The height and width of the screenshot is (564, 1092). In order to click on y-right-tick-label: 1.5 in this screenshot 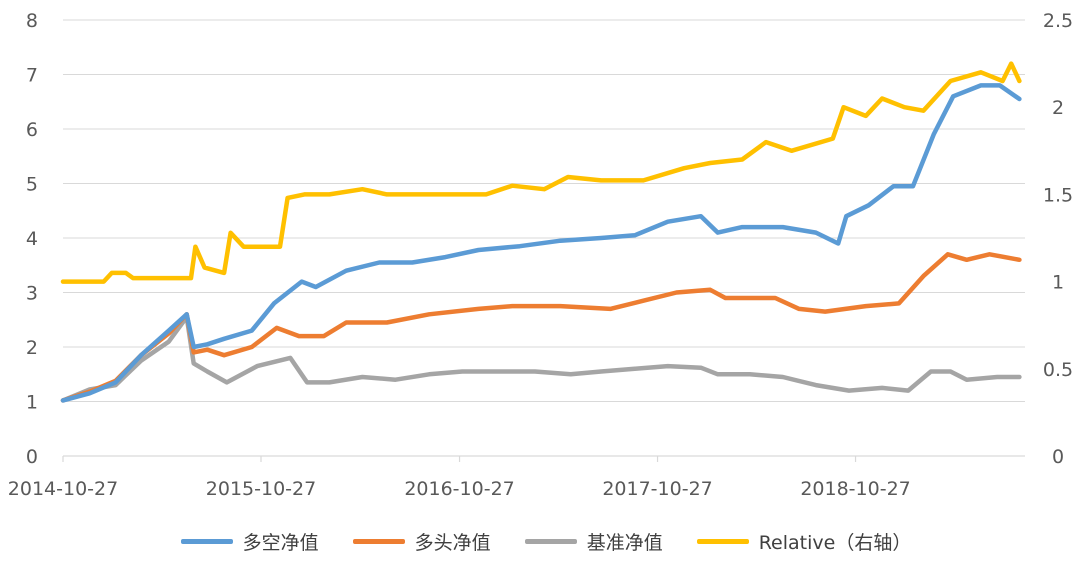, I will do `click(1058, 195)`.